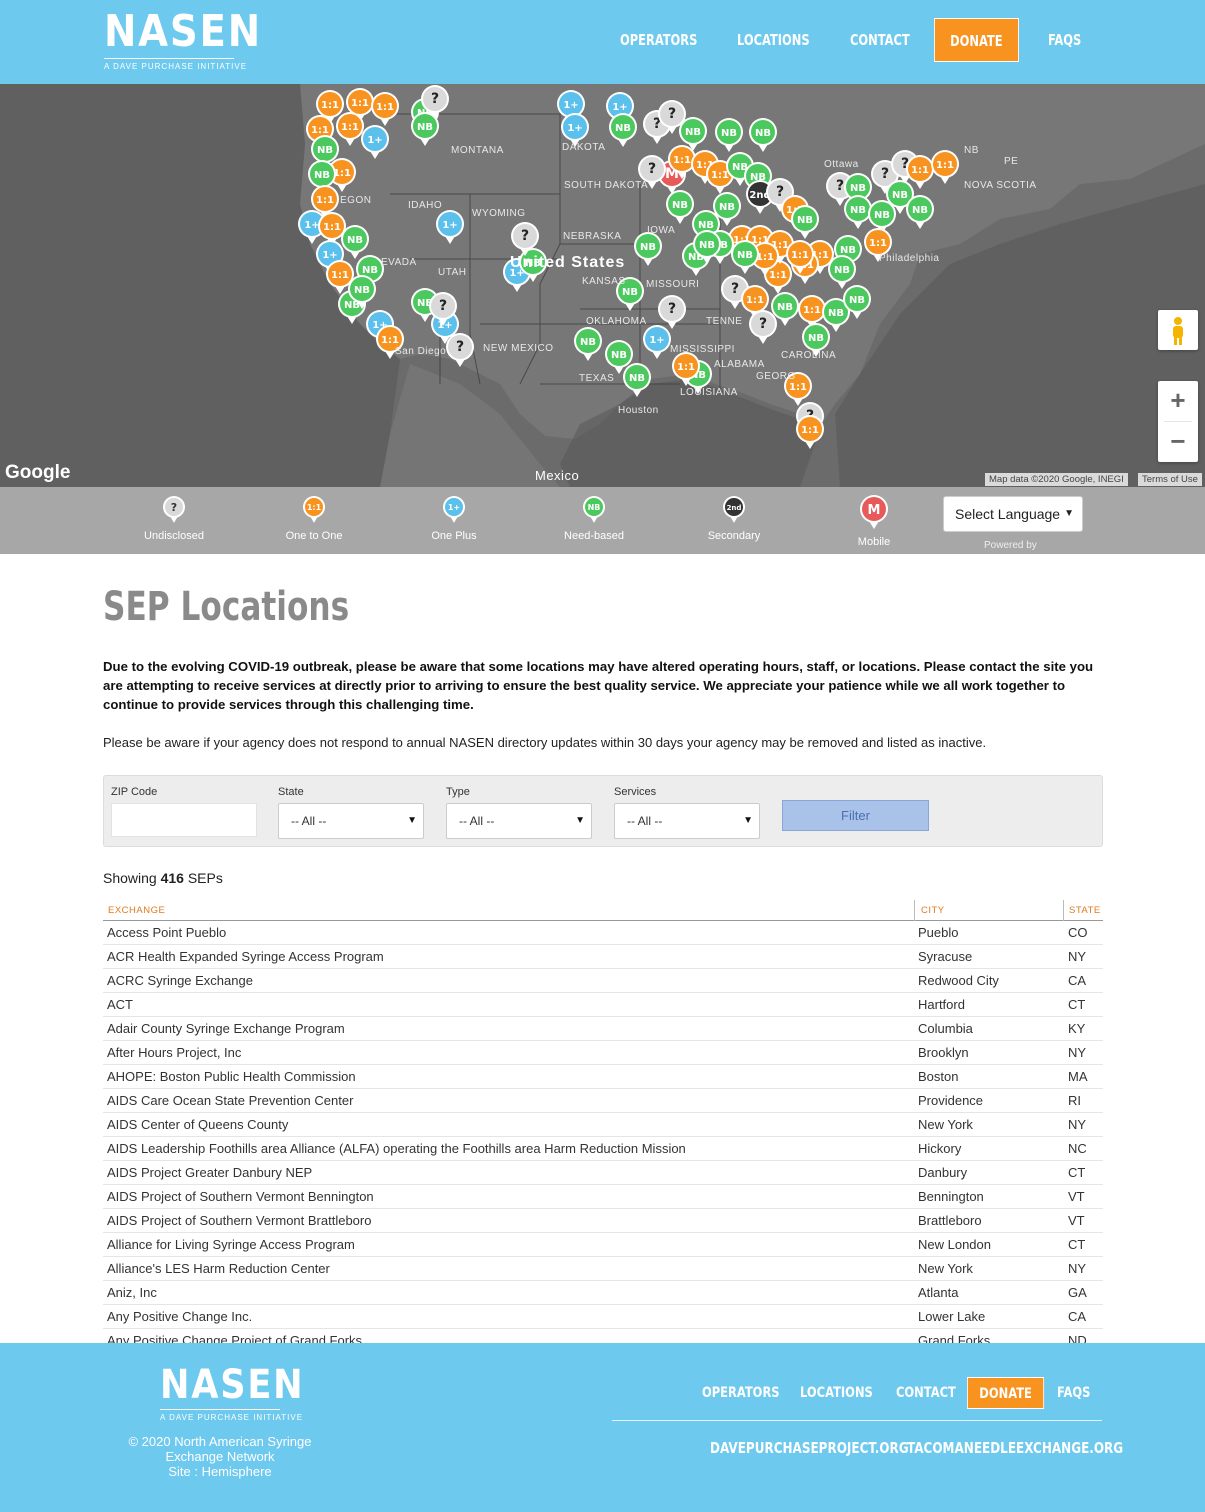  Describe the element at coordinates (120, 1004) in the screenshot. I see `exchange-cell: ACT` at that location.